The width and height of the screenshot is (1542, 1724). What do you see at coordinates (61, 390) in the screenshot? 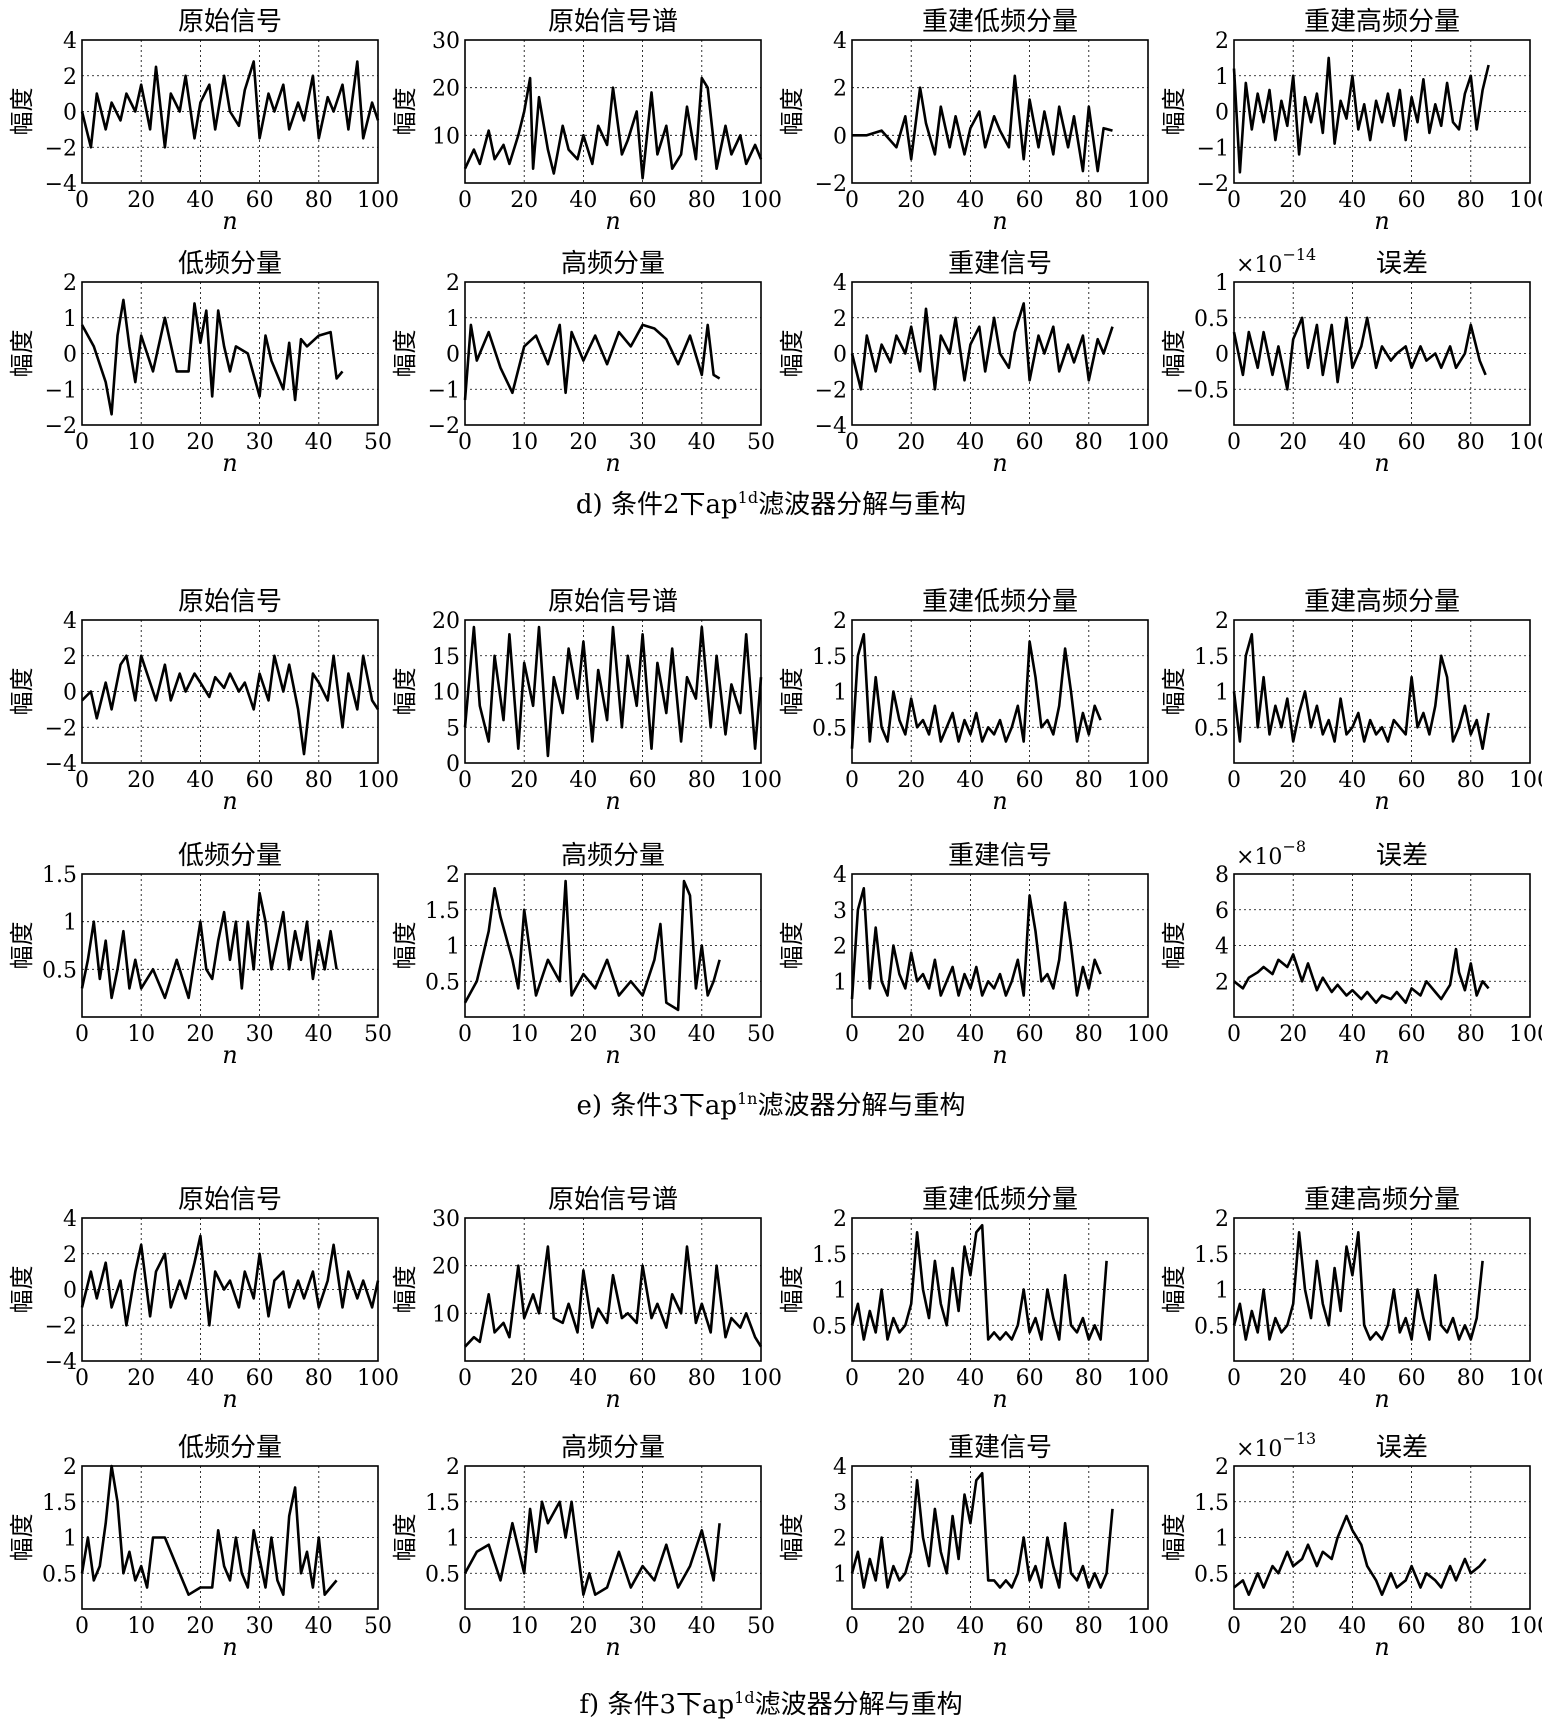
I see `y-tick-label: −1` at bounding box center [61, 390].